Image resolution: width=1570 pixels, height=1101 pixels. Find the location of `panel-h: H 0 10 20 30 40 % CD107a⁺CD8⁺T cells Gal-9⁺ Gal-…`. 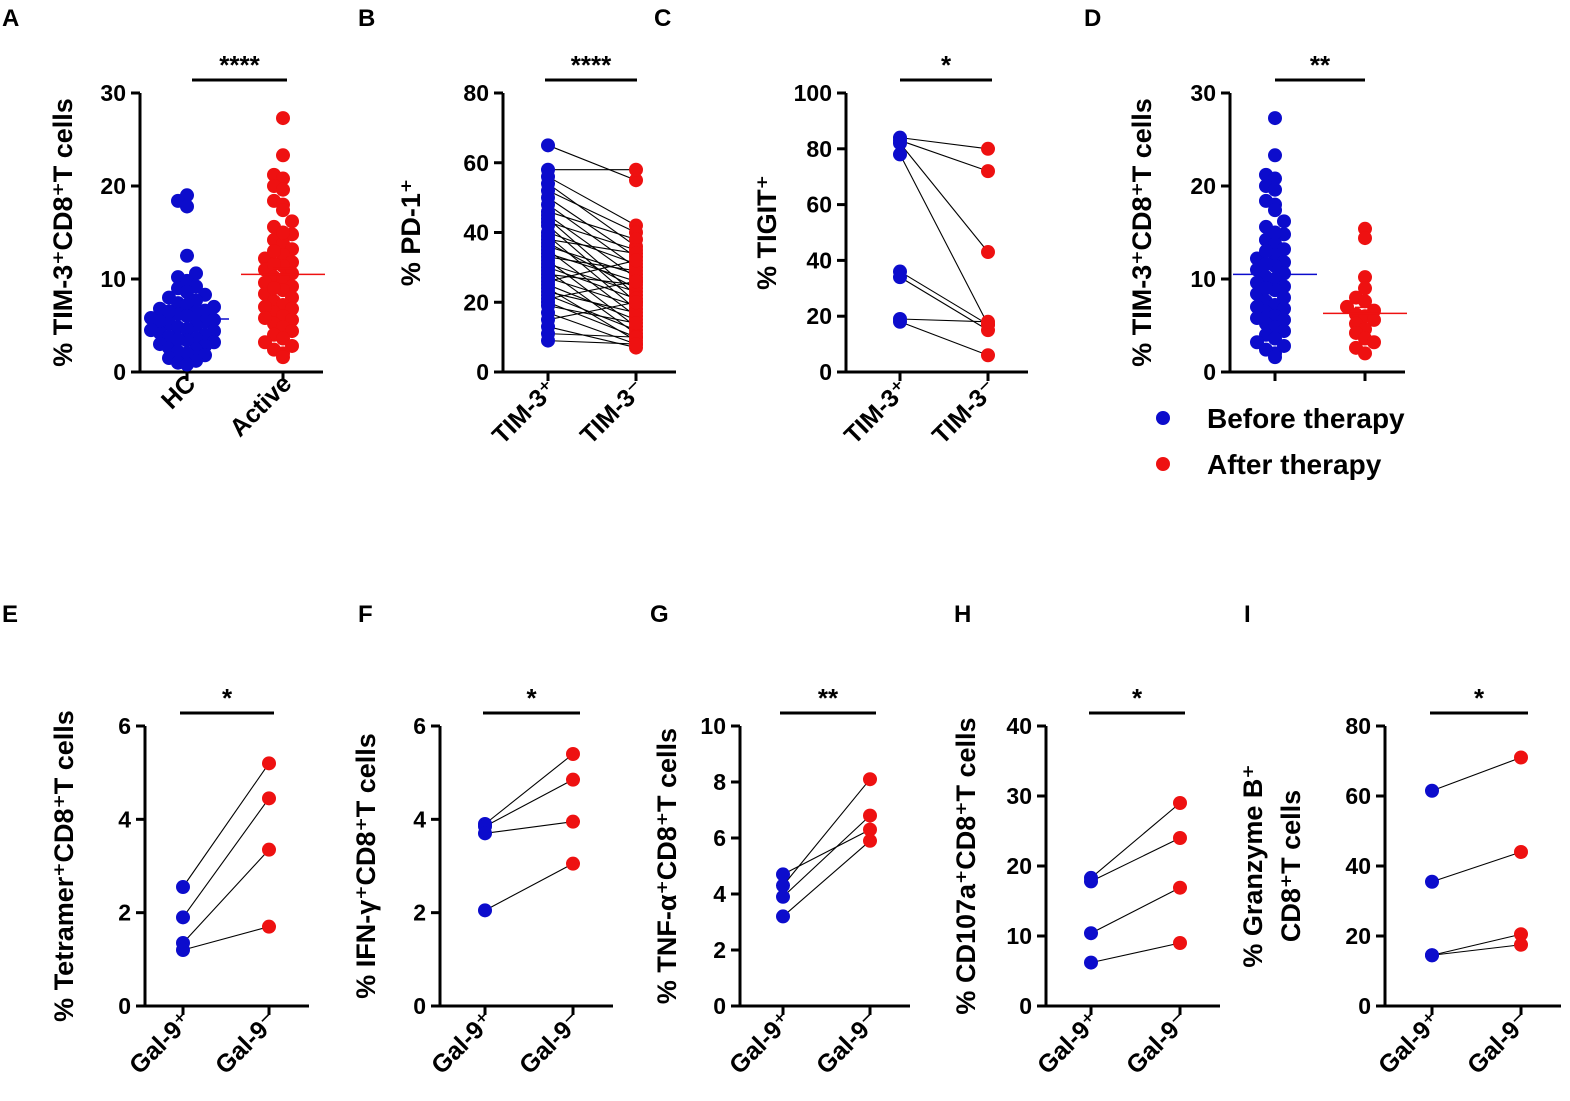

panel-h: H 0 10 20 30 40 % CD107a⁺CD8⁺T cells Gal-9⁺ Gal-… is located at coordinates (1085, 840).